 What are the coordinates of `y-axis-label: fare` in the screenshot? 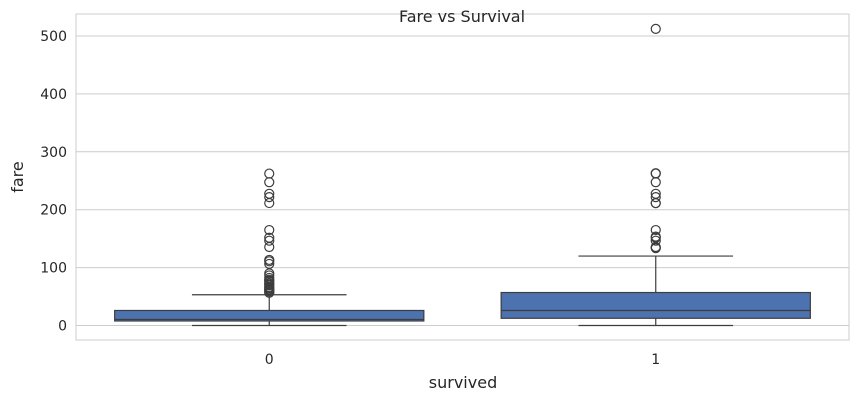 It's located at (17, 177).